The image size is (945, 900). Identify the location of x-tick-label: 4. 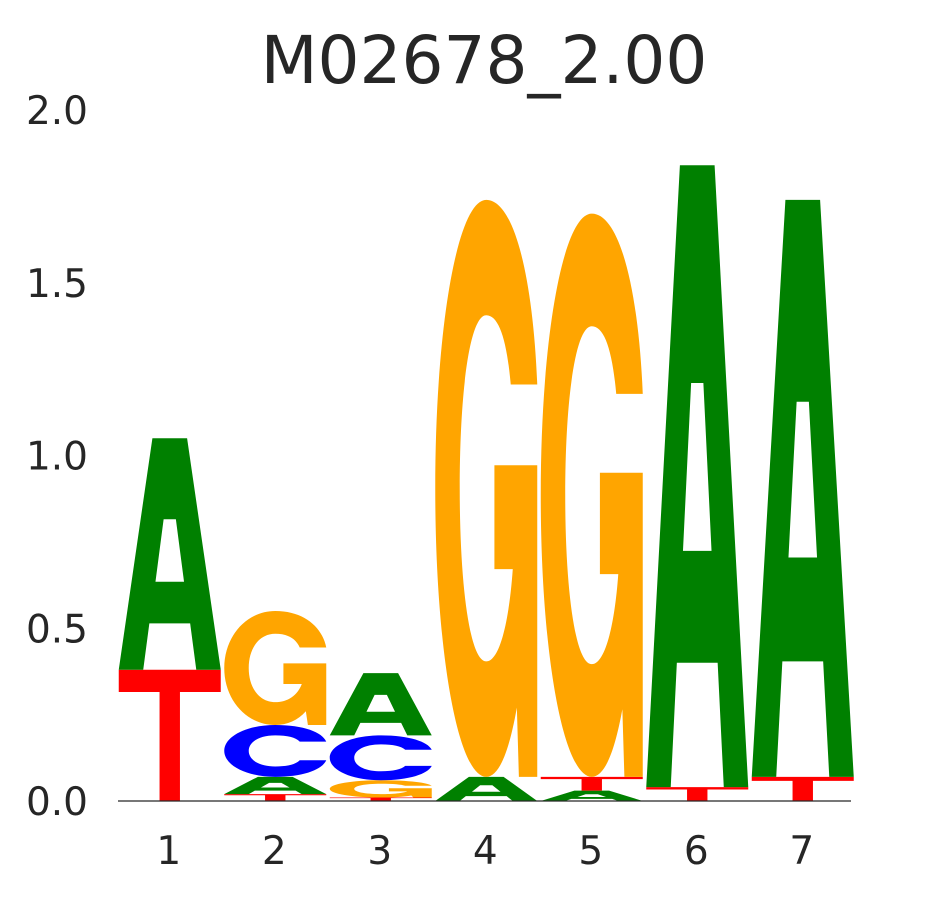
(485, 851).